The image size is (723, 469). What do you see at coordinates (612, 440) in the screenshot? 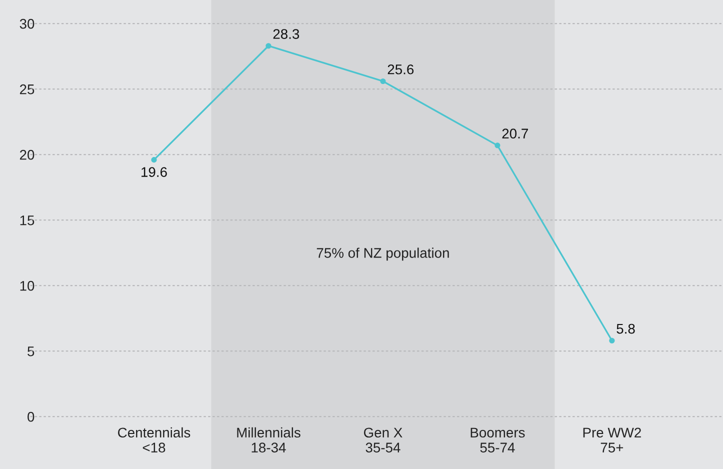
I see `x-tick-label: Pre WW2 75+` at bounding box center [612, 440].